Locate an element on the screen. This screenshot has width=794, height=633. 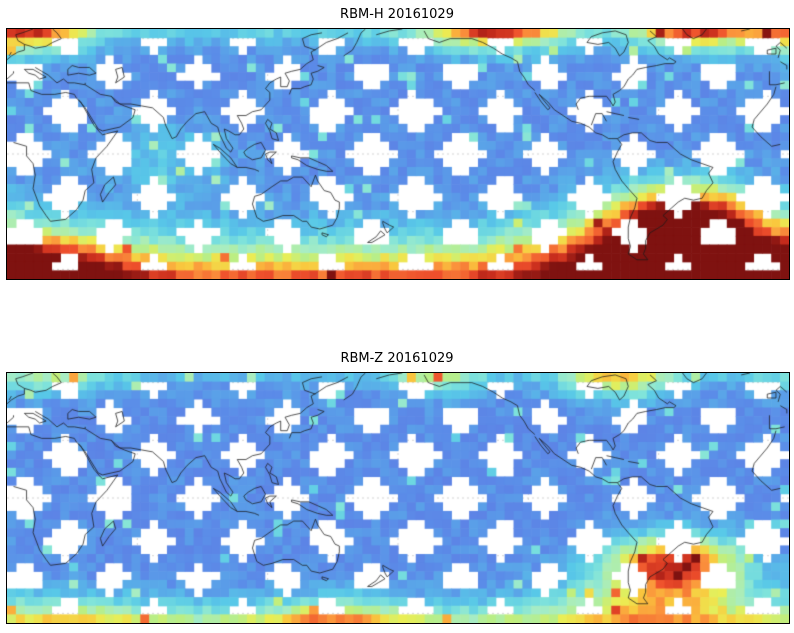
chart-title-rbm-z: RBM-Z 20161029 is located at coordinates (397, 358).